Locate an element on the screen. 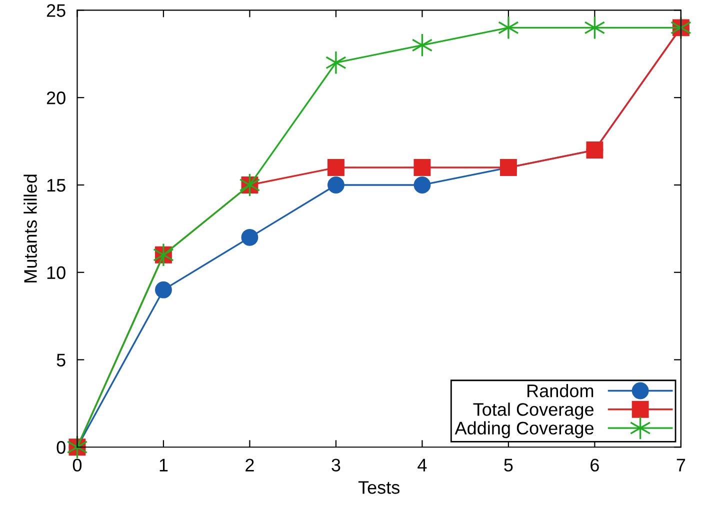 The image size is (702, 511). x-tick-label: 1 is located at coordinates (164, 465).